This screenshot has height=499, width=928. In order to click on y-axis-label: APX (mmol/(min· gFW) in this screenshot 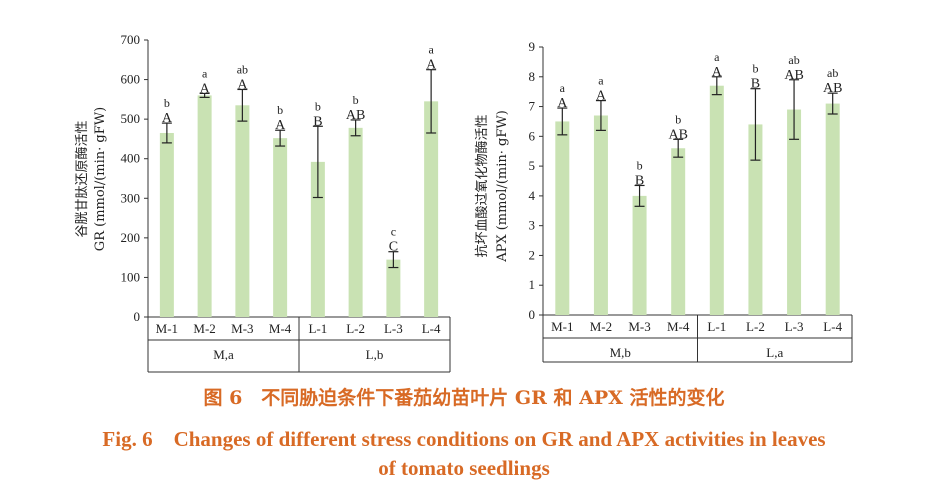, I will do `click(502, 186)`.